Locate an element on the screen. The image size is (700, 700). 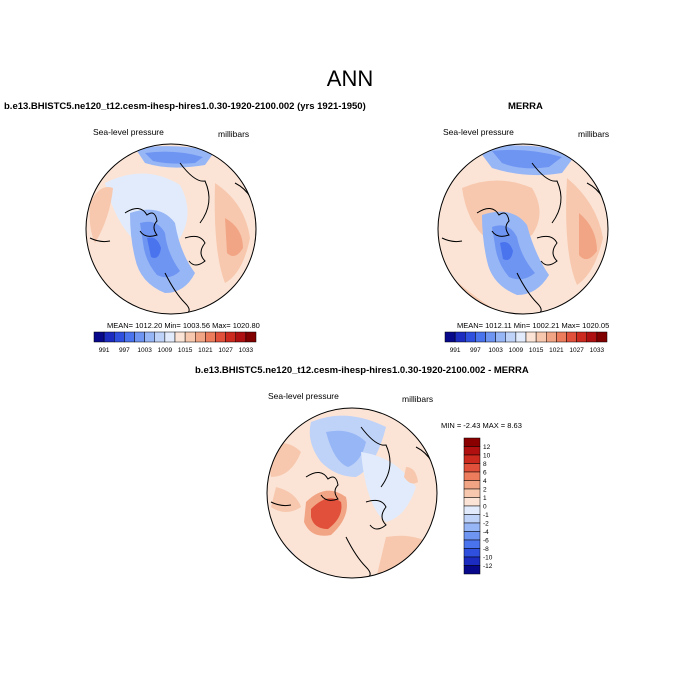
colorbar-tick-label: 2 is located at coordinates (485, 490).